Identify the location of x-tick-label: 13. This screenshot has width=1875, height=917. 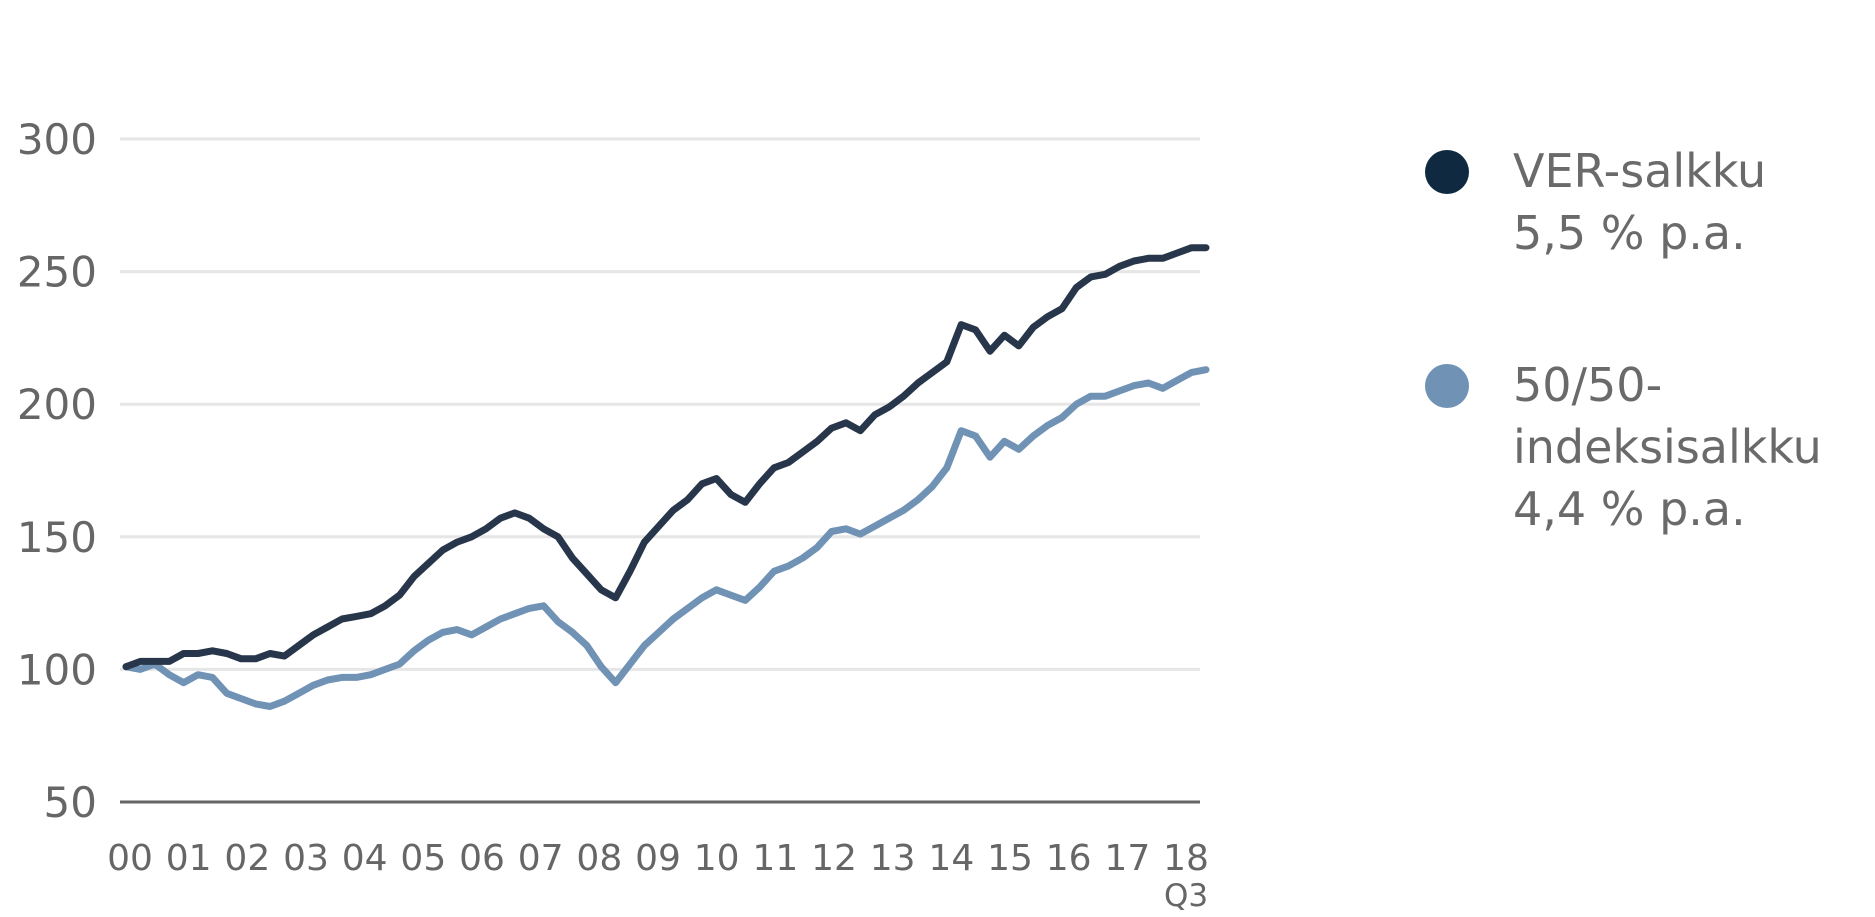
(893, 858).